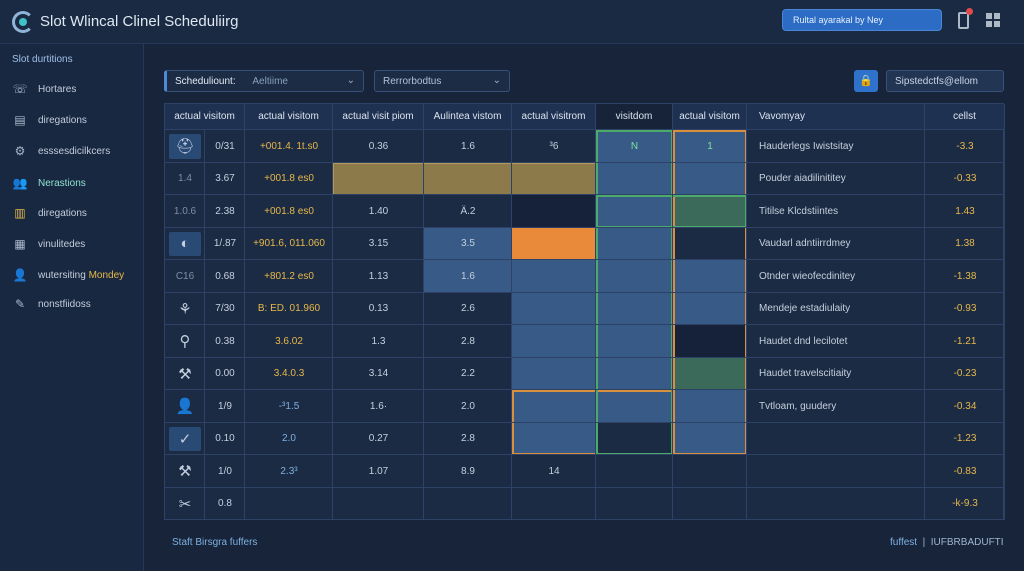  What do you see at coordinates (76, 213) in the screenshot?
I see `sidebar-item-diregations-2: ▥ diregations` at bounding box center [76, 213].